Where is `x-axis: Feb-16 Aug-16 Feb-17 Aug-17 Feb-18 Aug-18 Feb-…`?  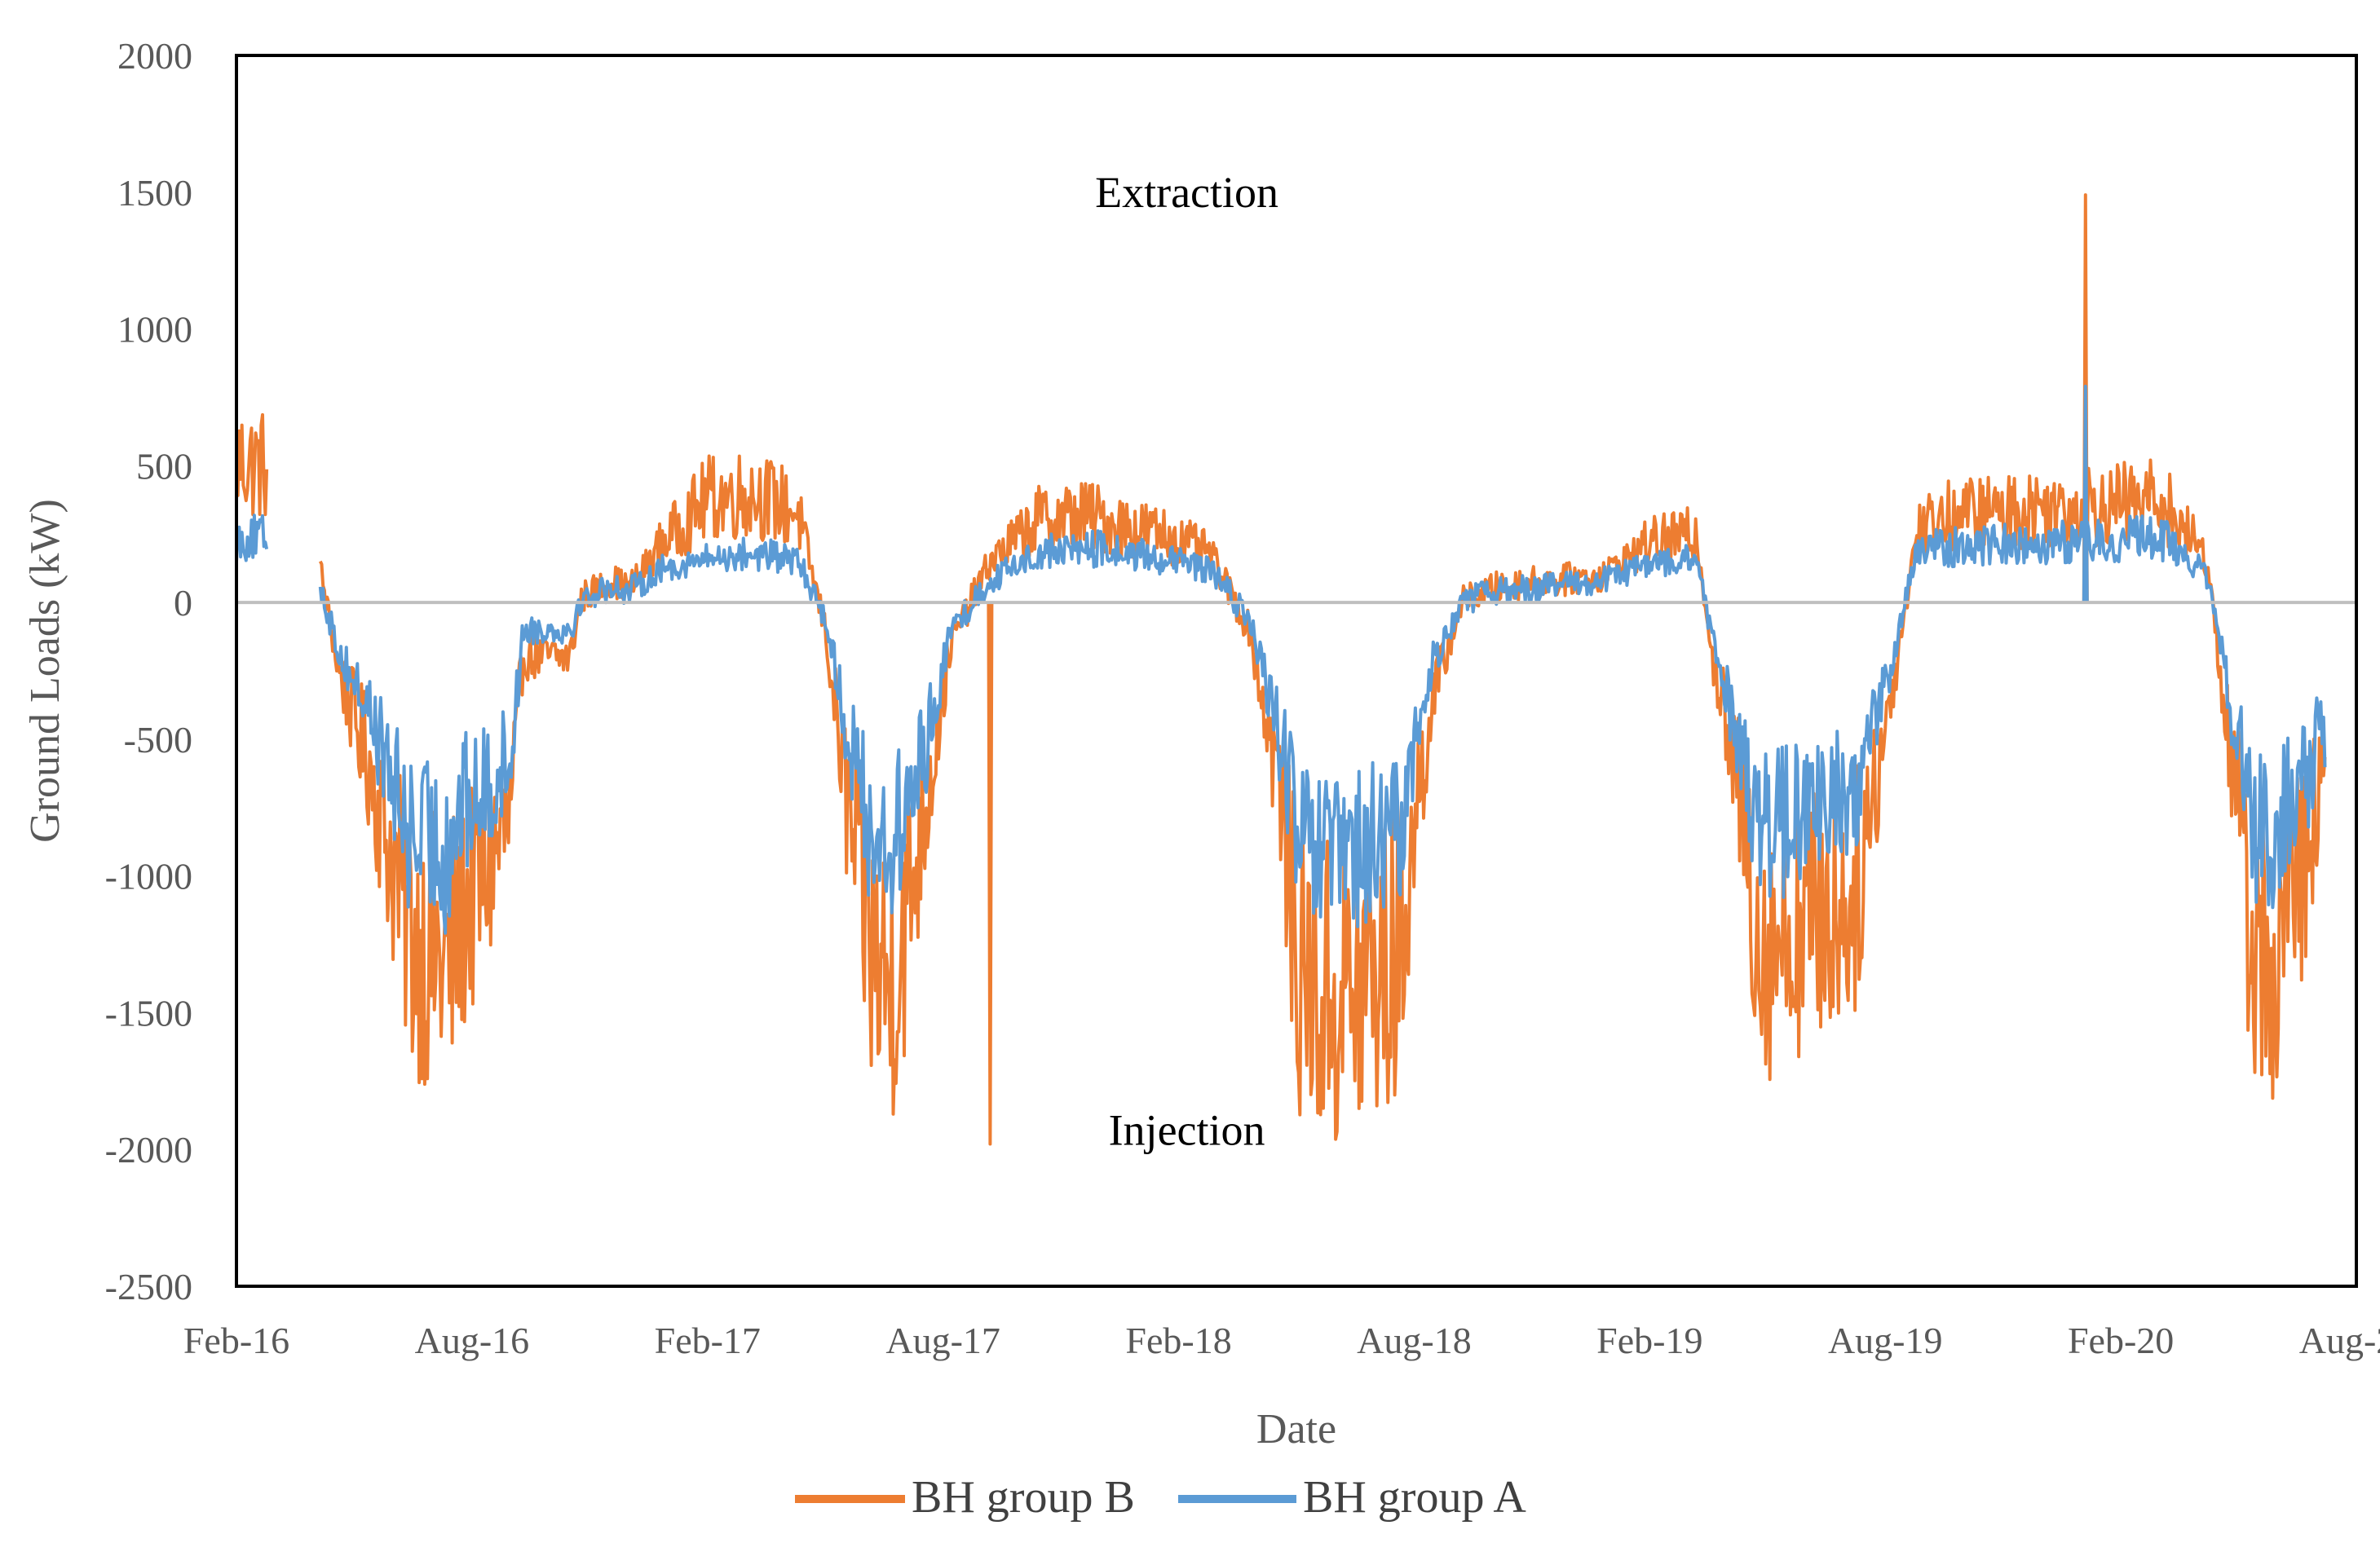 x-axis: Feb-16 Aug-16 Feb-17 Aug-17 Feb-18 Aug-18 Feb-… is located at coordinates (1282, 1340).